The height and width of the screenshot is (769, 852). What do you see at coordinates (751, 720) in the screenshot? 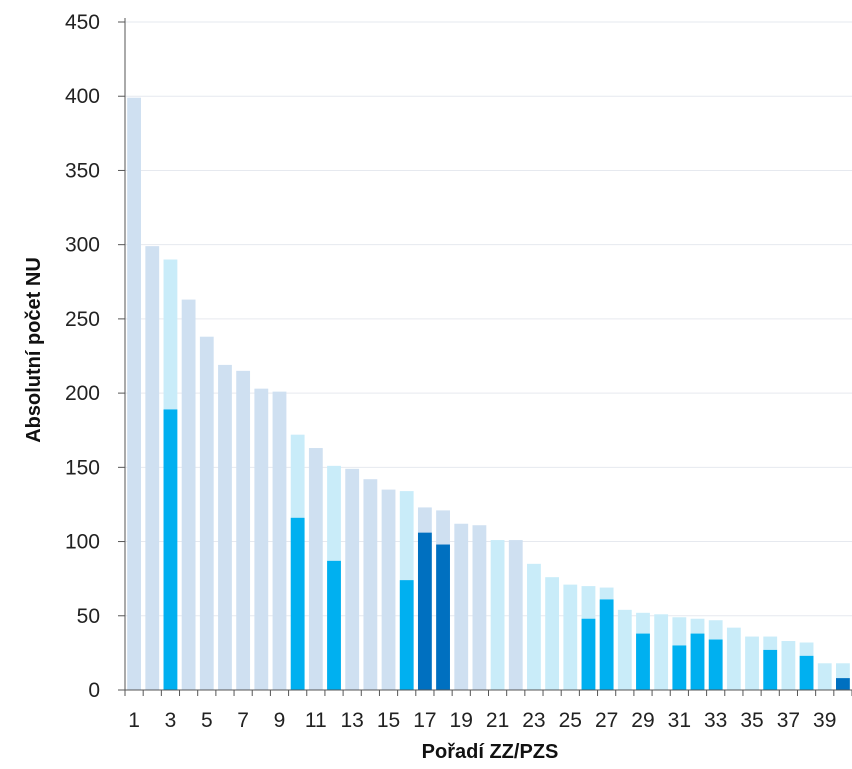
I see `x-tick-label: 35` at bounding box center [751, 720].